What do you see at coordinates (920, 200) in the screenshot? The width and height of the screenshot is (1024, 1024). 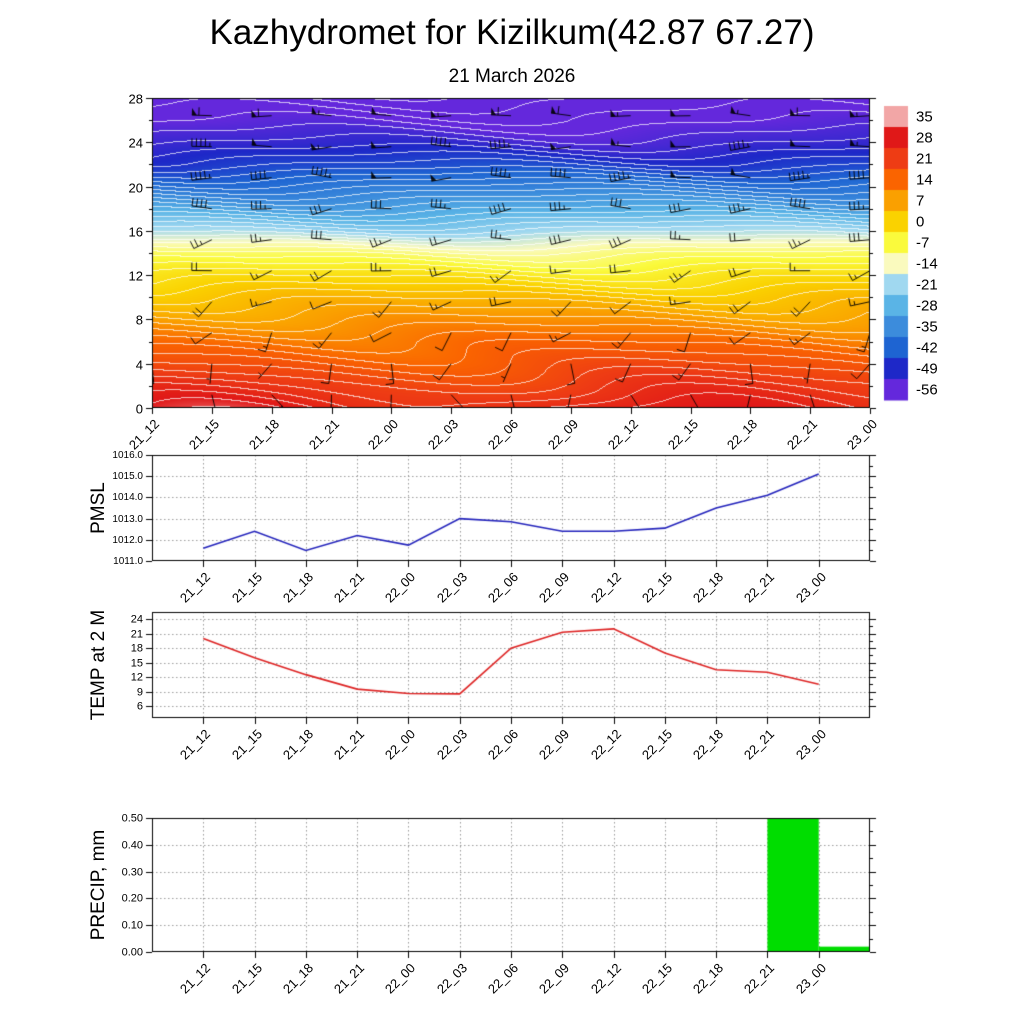 I see `colorbar-tick-label: 7` at bounding box center [920, 200].